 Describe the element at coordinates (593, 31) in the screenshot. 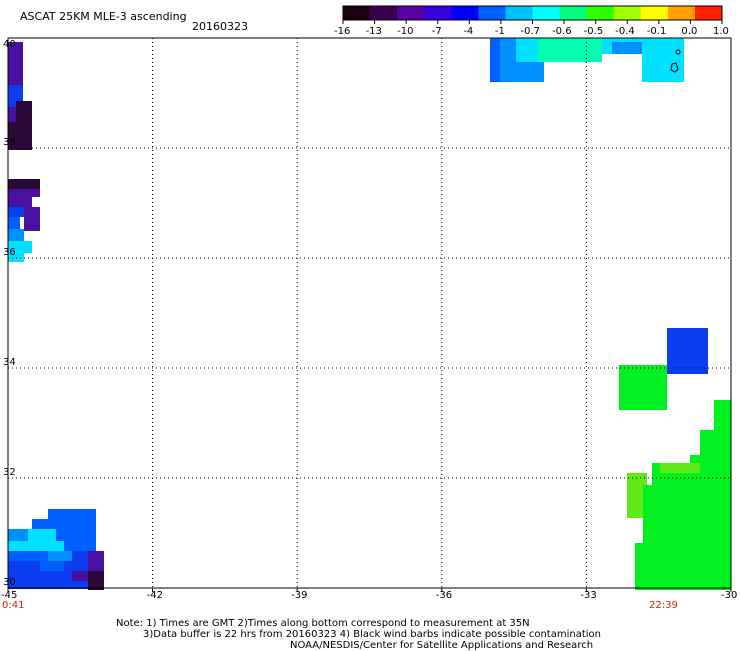

I see `colorbar-tick-label: -0.5` at that location.